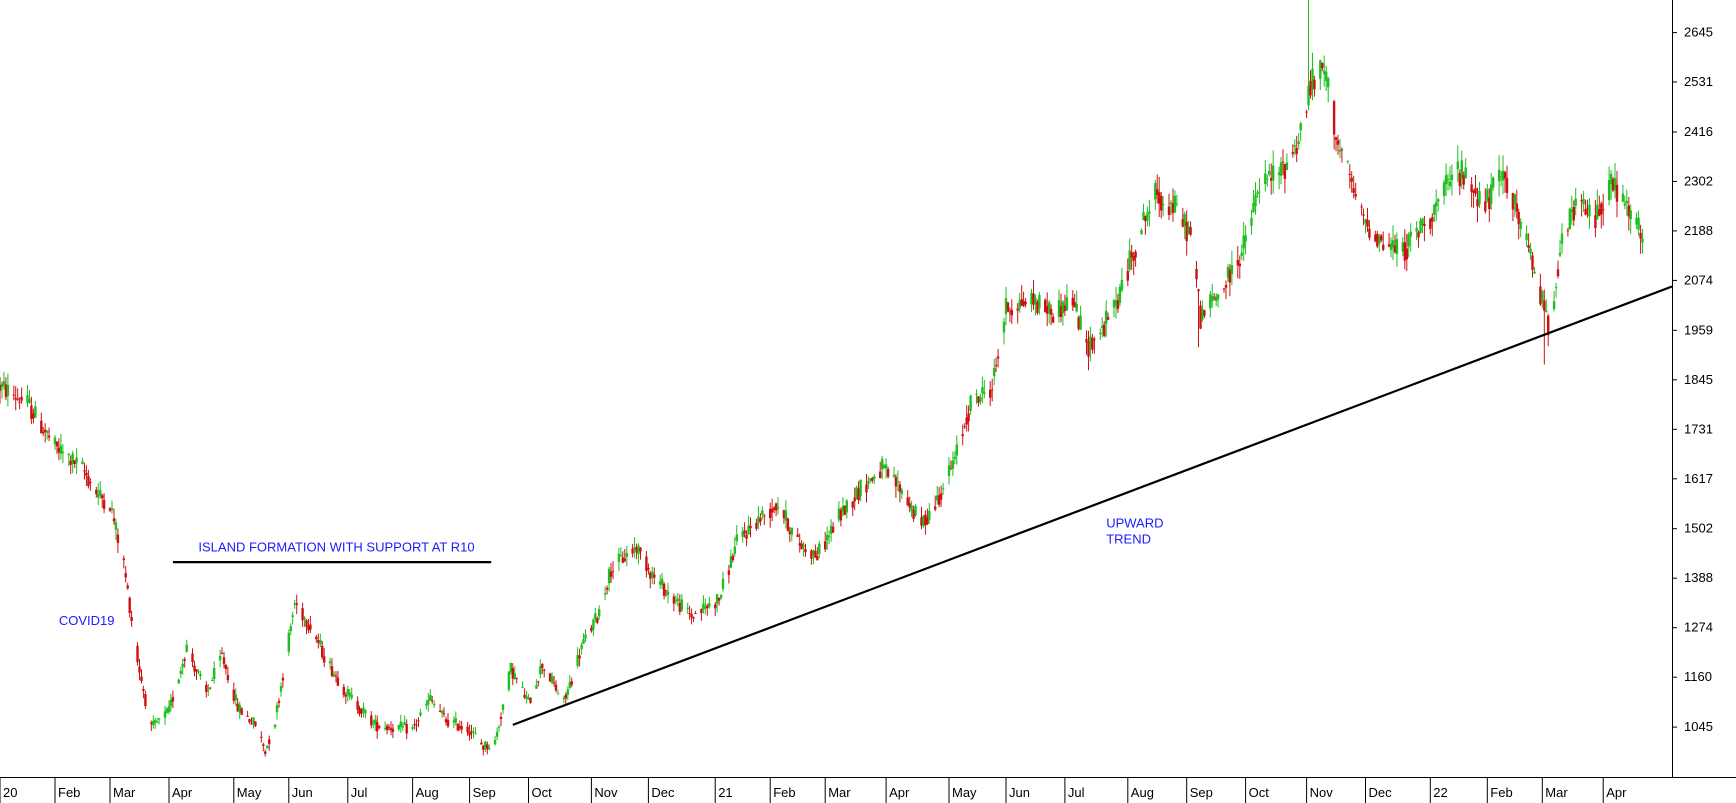  Describe the element at coordinates (1698, 726) in the screenshot. I see `y-tick-label: 1045` at that location.